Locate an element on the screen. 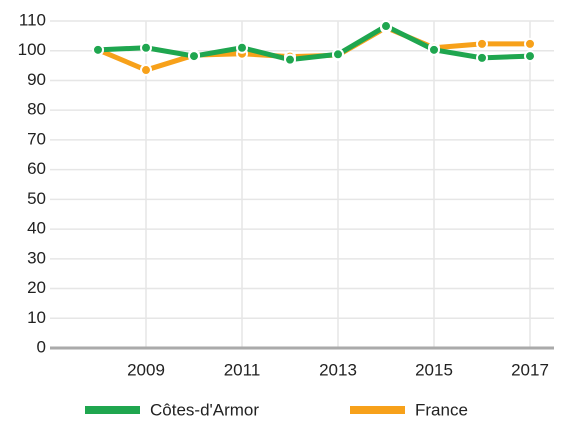 The image size is (563, 421). x-tick-label: 2009 is located at coordinates (146, 369).